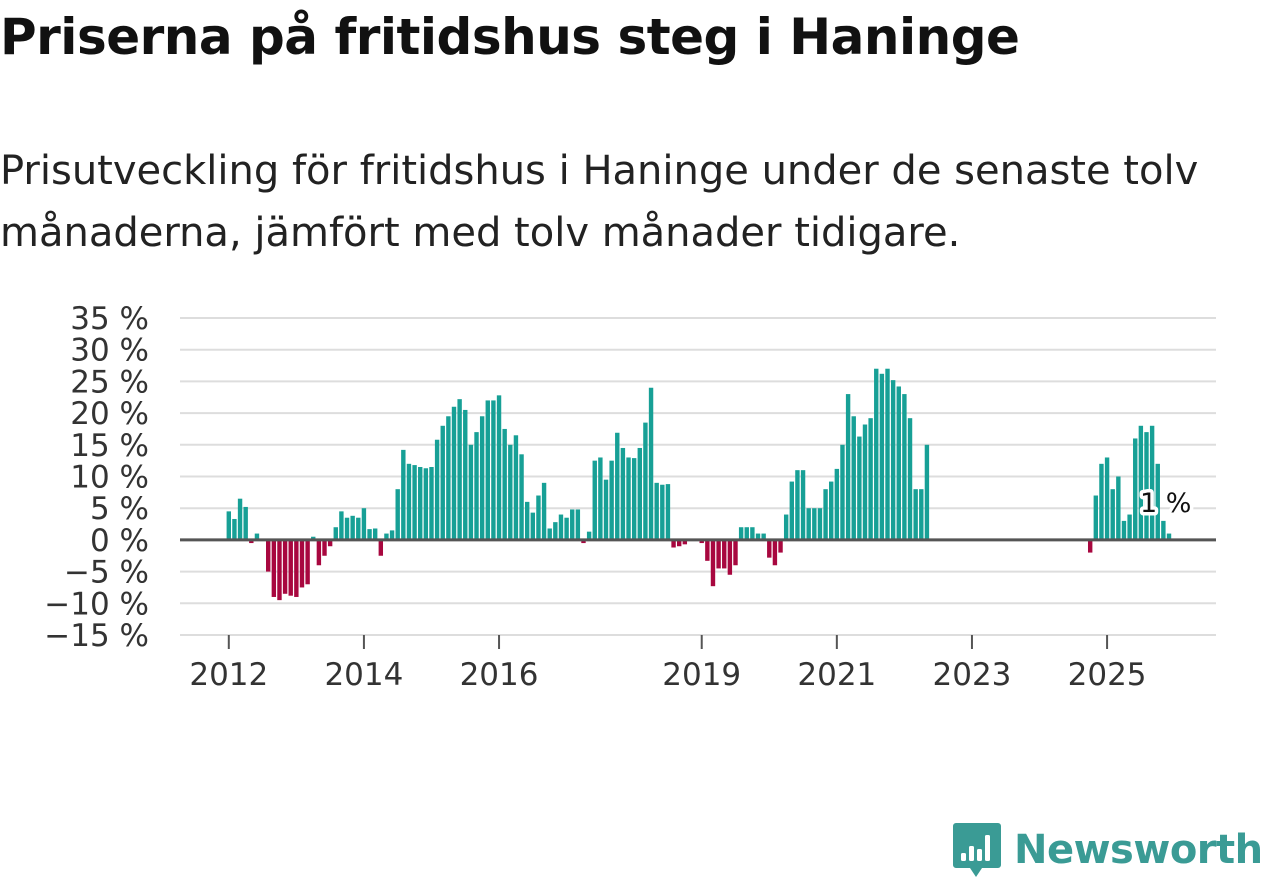  What do you see at coordinates (106, 573) in the screenshot?
I see `y-tick-label: −5 %` at bounding box center [106, 573].